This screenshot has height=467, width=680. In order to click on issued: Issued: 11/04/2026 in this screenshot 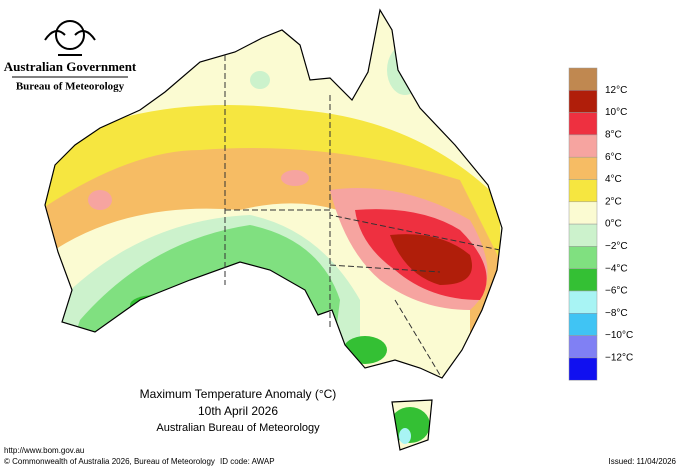, I will do `click(643, 461)`.